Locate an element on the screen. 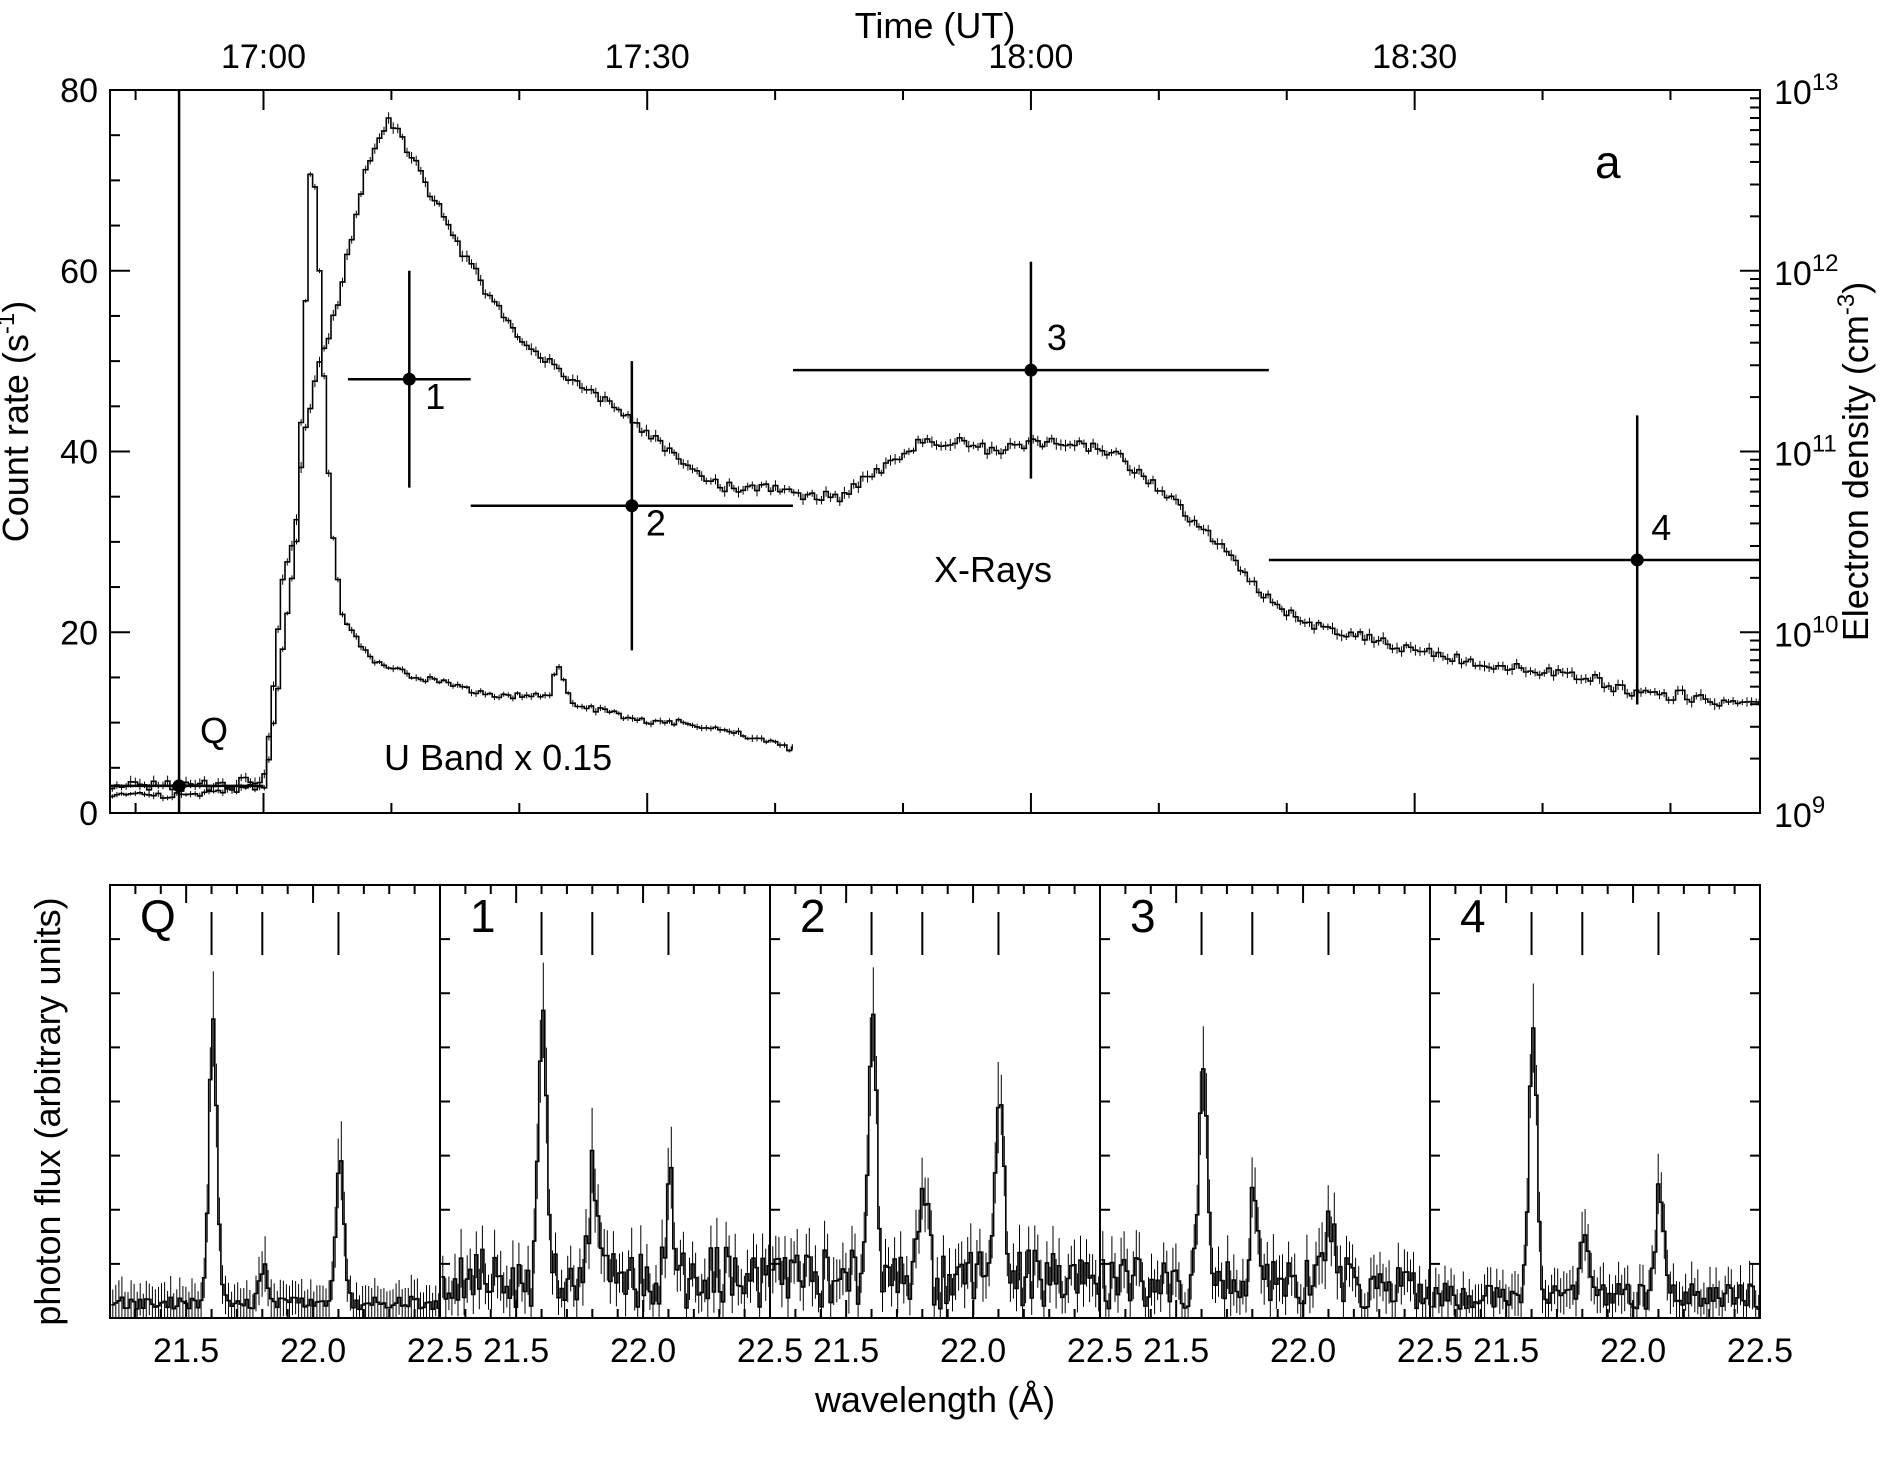  count-axis-title-end: ) is located at coordinates (18, 307).